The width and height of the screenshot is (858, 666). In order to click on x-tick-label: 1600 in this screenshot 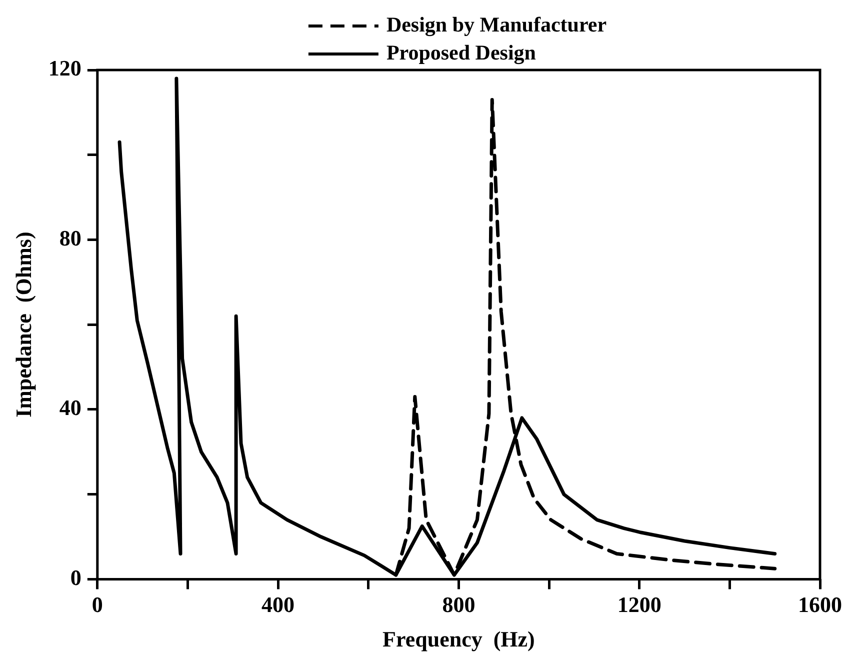, I will do `click(820, 605)`.